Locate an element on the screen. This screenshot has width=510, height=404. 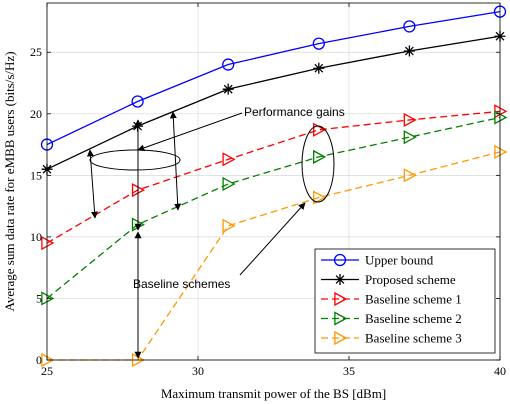
legend-entry-1: Upper bound is located at coordinates (377, 260).